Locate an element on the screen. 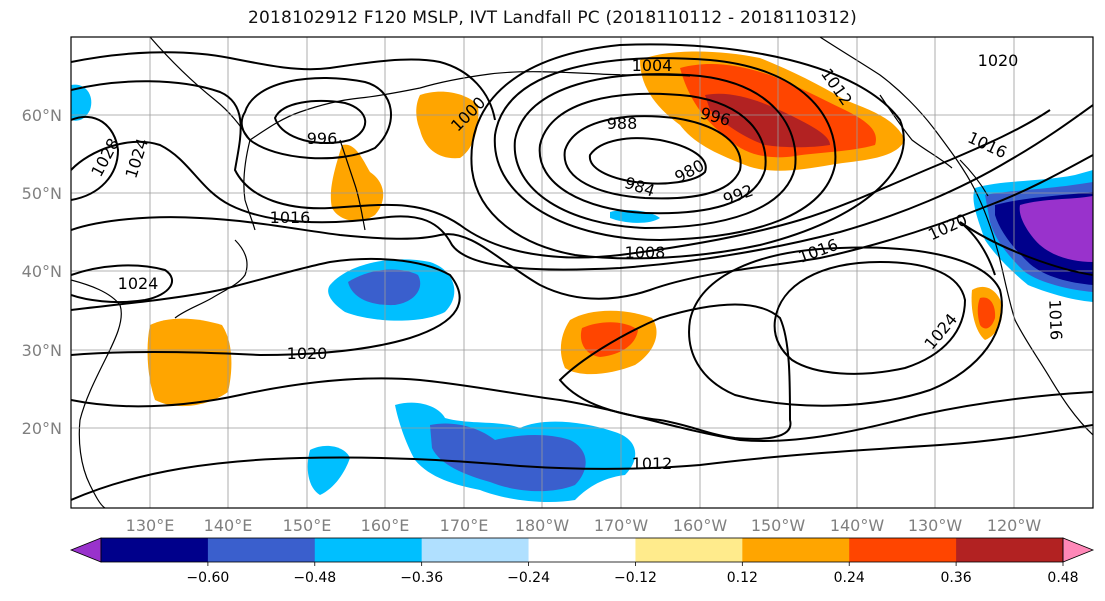  lon-label: 180°W is located at coordinates (542, 525).